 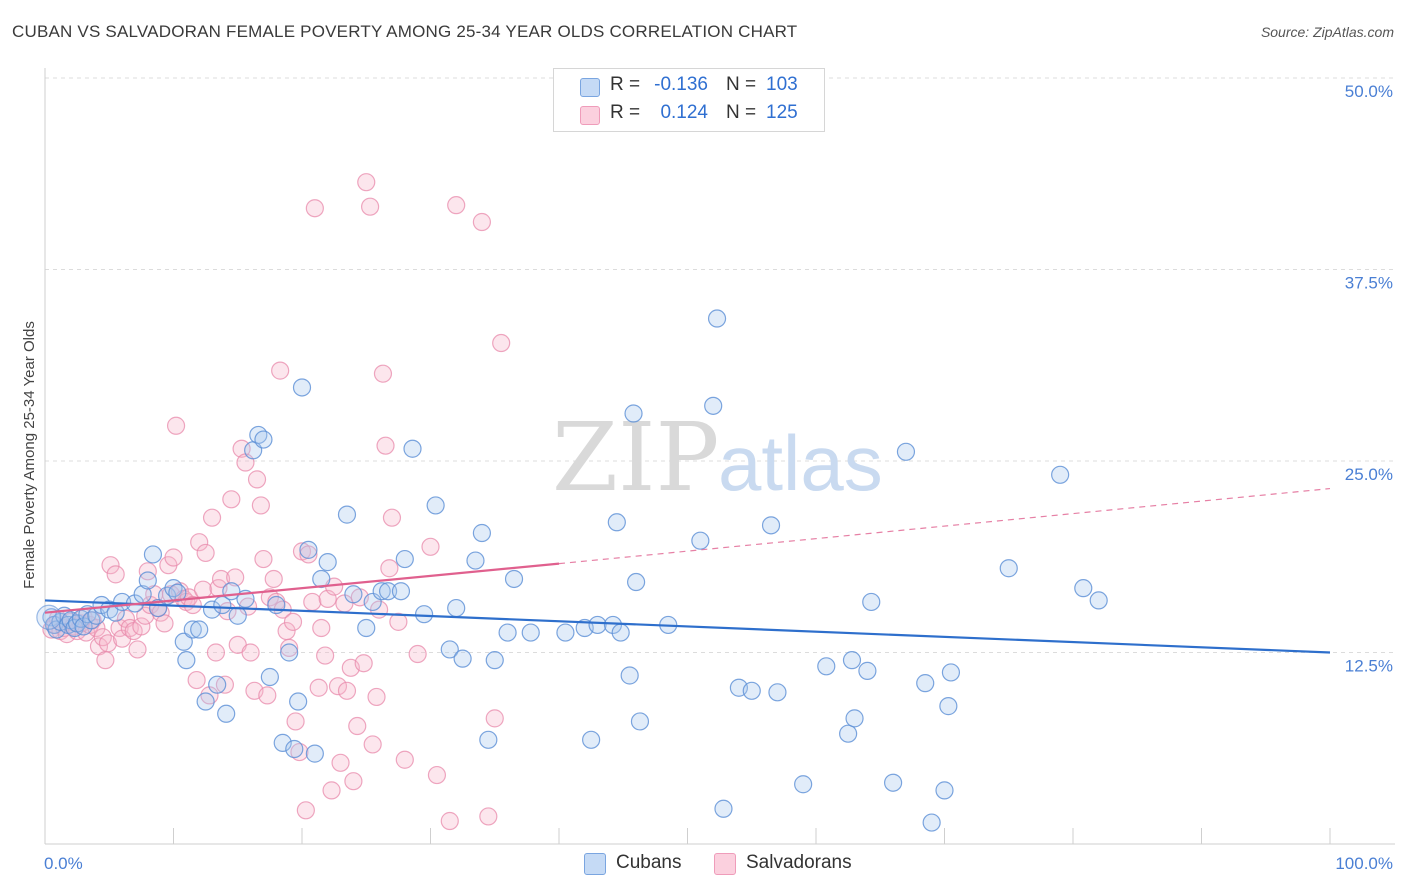 What do you see at coordinates (590, 87) in the screenshot?
I see `cubans-swatch` at bounding box center [590, 87].